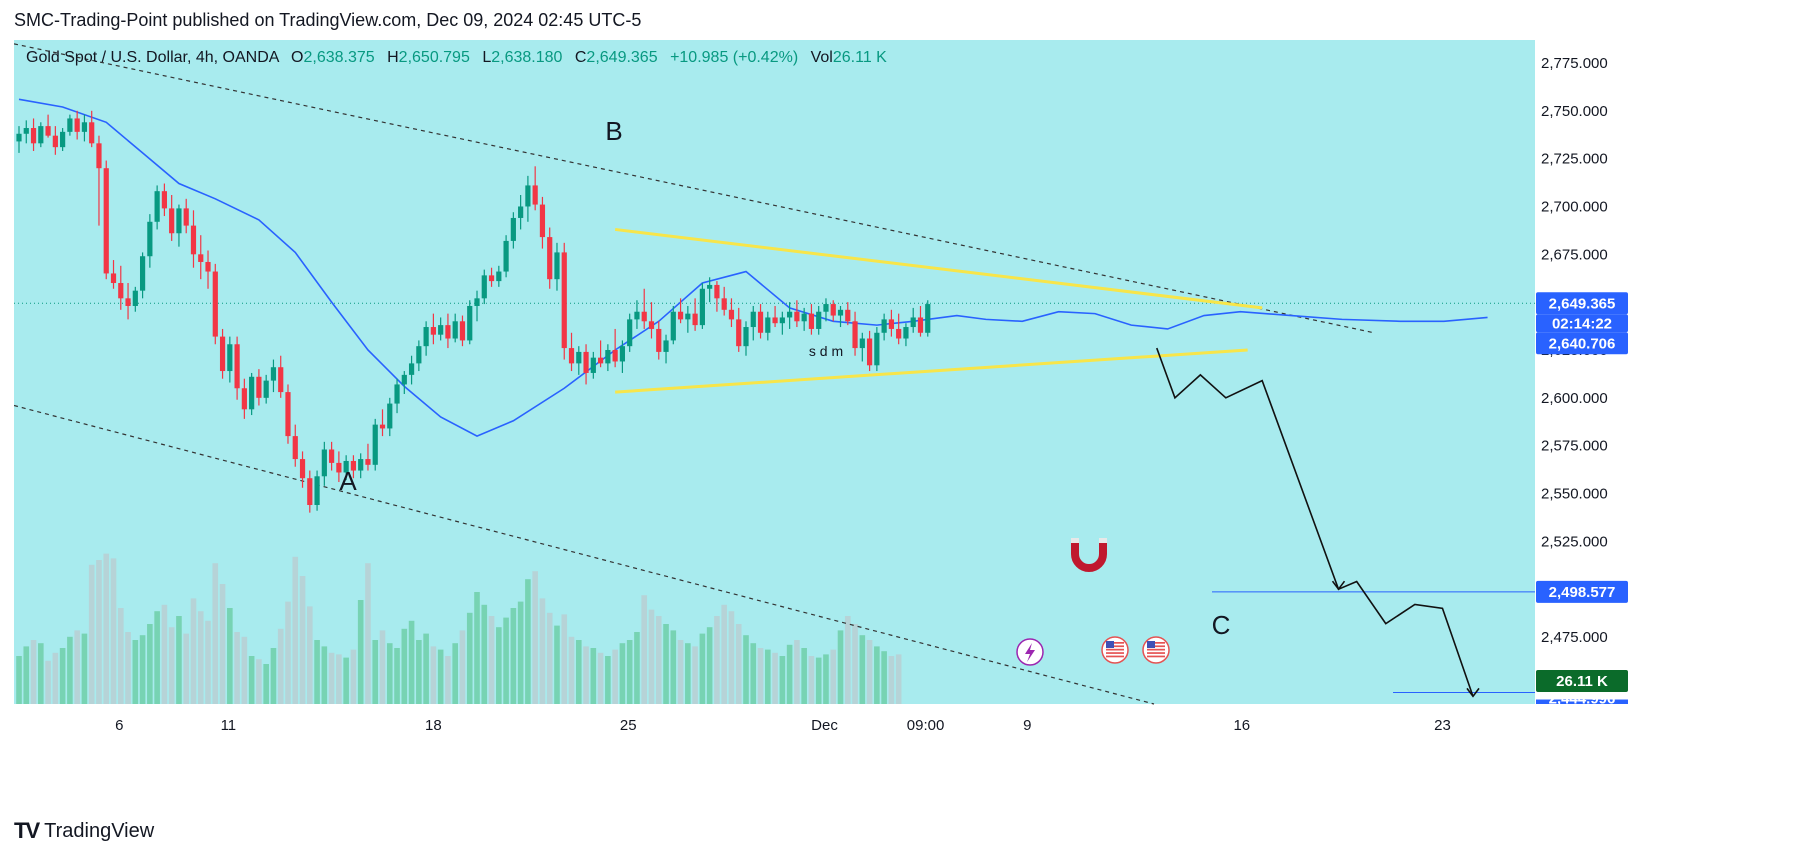 The height and width of the screenshot is (858, 1793). What do you see at coordinates (734, 57) in the screenshot?
I see `legend-change: +10.985 (+0.42%)` at bounding box center [734, 57].